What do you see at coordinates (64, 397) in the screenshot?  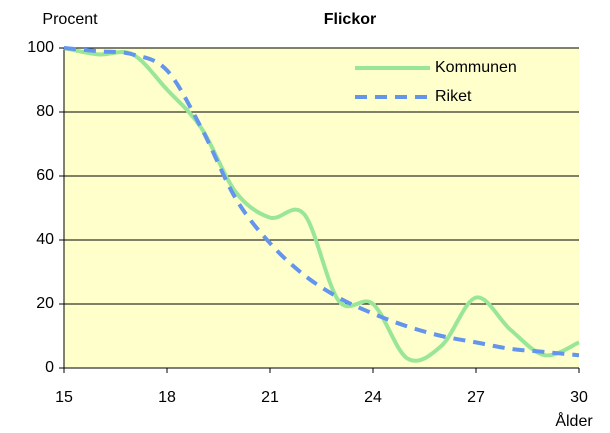 I see `x-tick-label: 15` at bounding box center [64, 397].